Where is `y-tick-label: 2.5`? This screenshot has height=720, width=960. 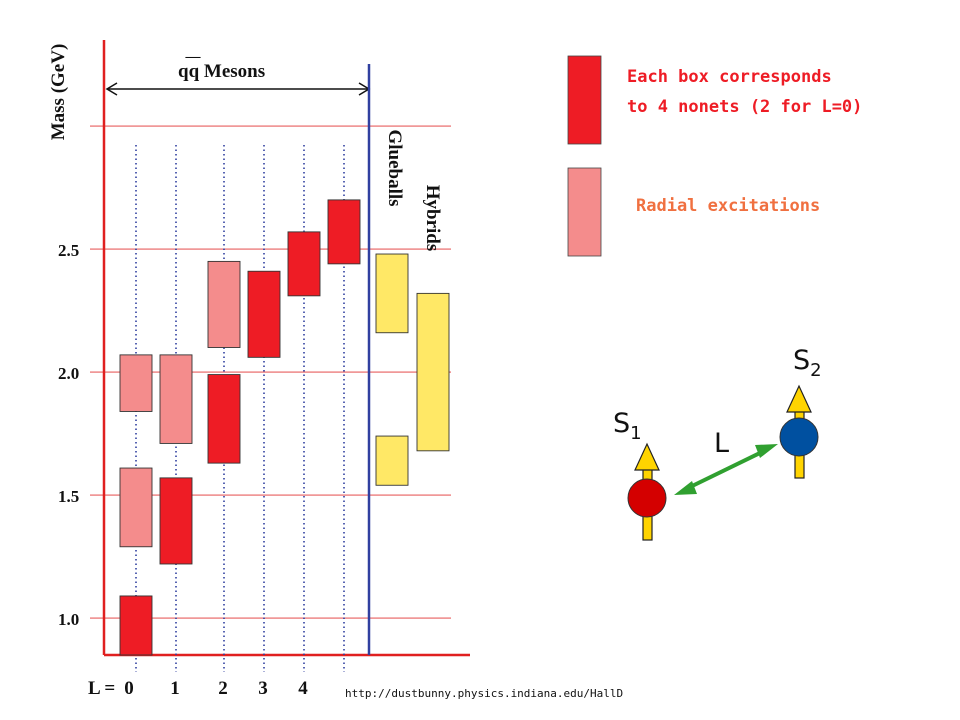 y-tick-label: 2.5 is located at coordinates (68, 250).